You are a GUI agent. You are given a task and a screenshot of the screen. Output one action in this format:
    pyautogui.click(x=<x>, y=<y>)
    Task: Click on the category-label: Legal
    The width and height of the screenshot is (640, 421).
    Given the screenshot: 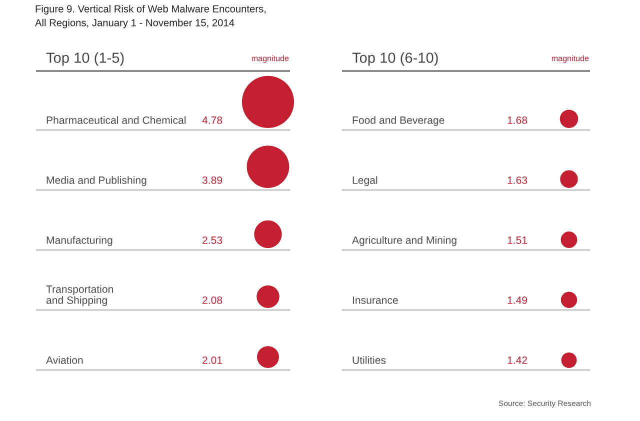 What is the action you would take?
    pyautogui.click(x=365, y=181)
    